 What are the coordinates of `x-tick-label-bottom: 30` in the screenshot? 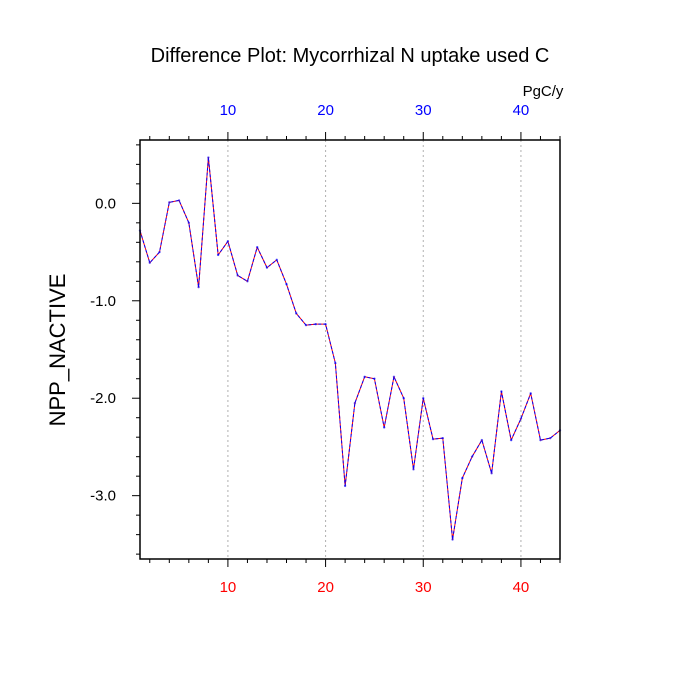 It's located at (423, 587).